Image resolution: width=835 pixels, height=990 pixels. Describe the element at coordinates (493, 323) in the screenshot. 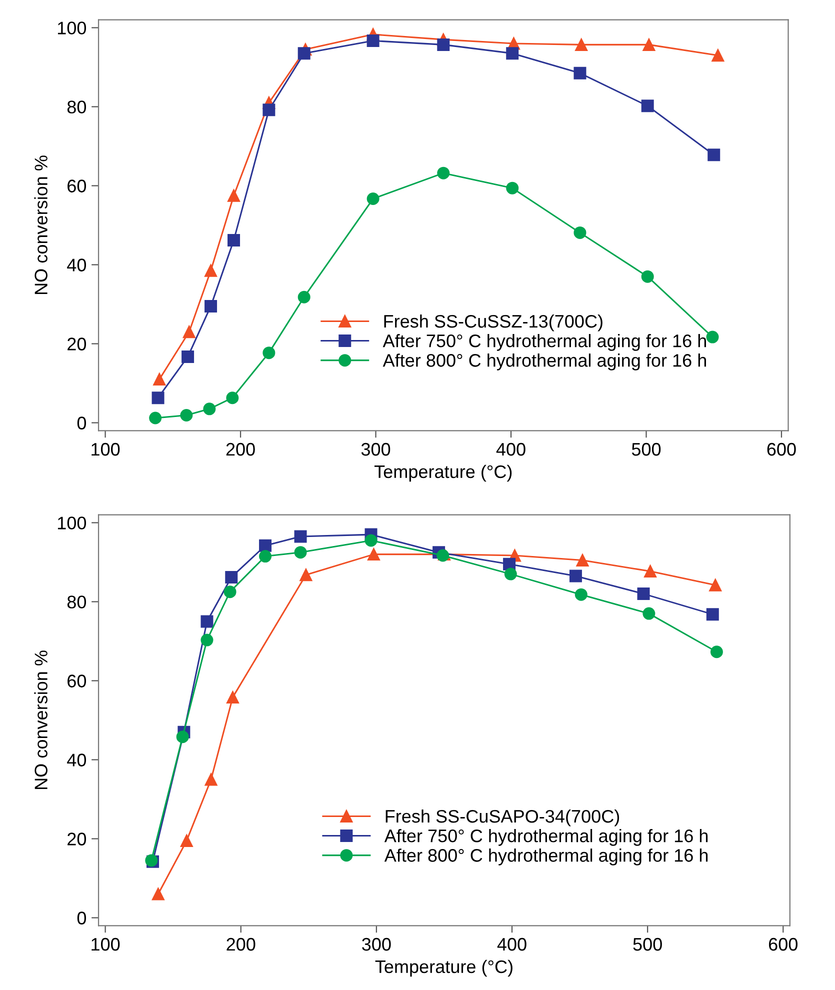

I see `legend-label: Fresh SS-CuSSZ-13(700C)` at that location.